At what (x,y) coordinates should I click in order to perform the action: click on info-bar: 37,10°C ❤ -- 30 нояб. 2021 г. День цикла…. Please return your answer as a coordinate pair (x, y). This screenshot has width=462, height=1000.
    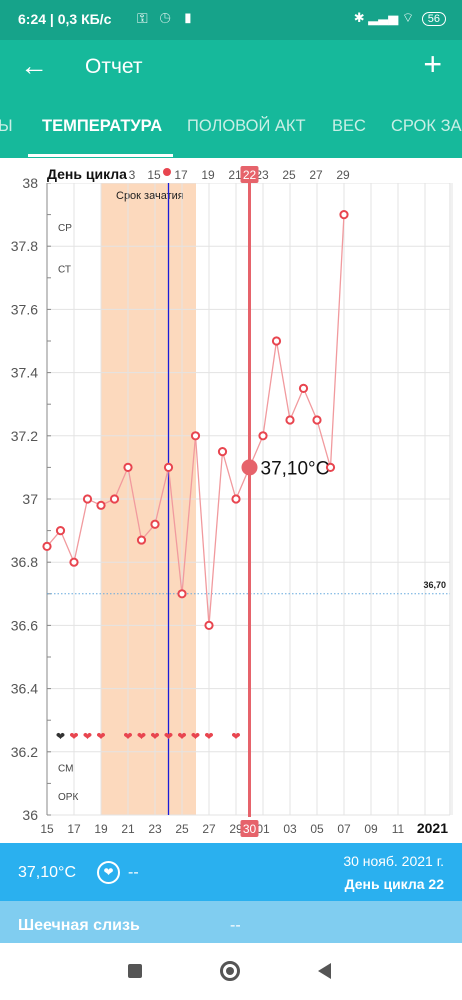
    Looking at the image, I should click on (231, 872).